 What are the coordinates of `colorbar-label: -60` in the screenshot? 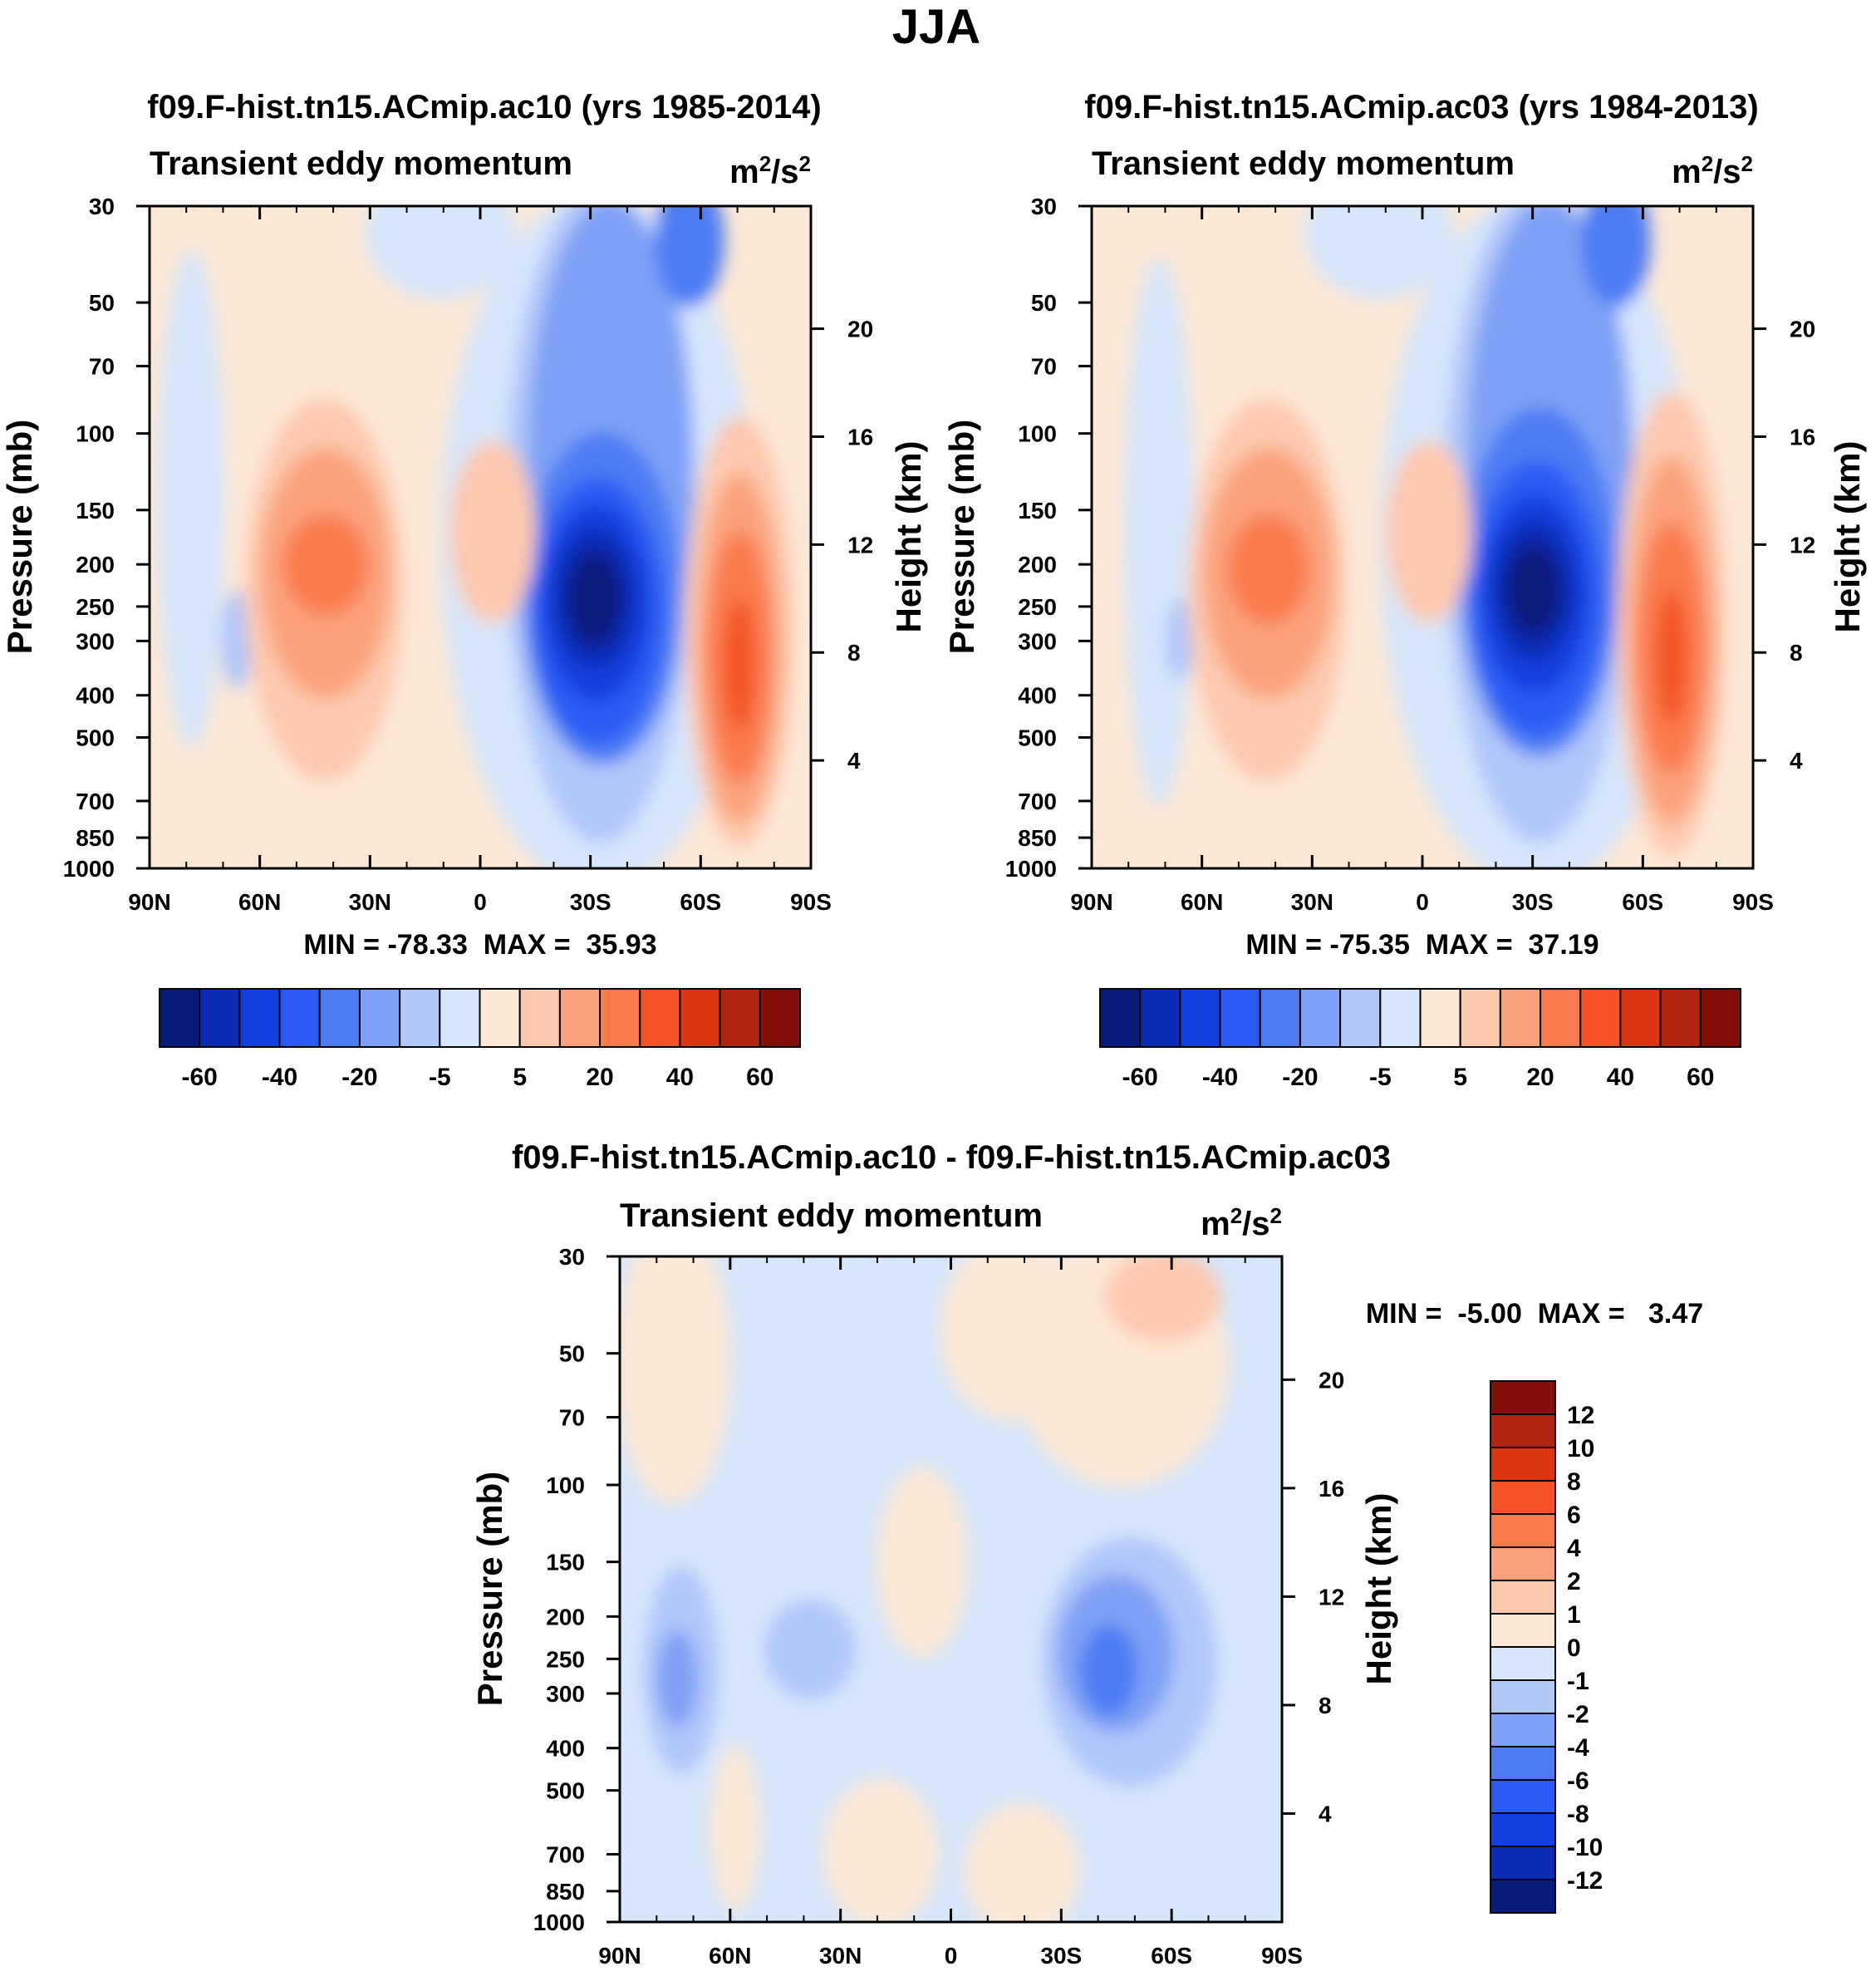 It's located at (1140, 1077).